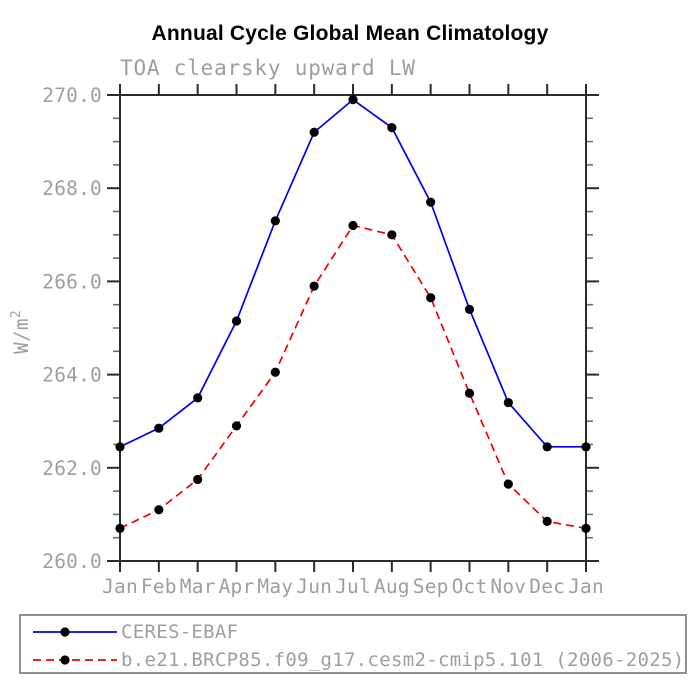 Image resolution: width=700 pixels, height=700 pixels. What do you see at coordinates (470, 586) in the screenshot?
I see `x-tick-label: Oct` at bounding box center [470, 586].